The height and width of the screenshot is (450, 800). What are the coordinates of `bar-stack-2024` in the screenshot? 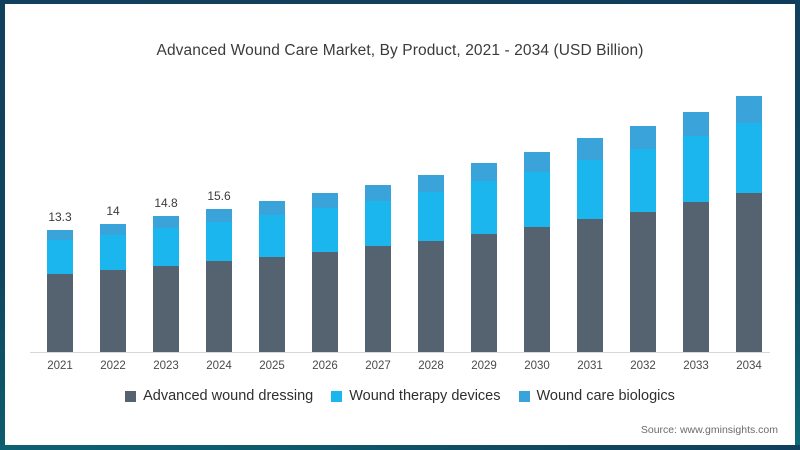 It's located at (219, 280).